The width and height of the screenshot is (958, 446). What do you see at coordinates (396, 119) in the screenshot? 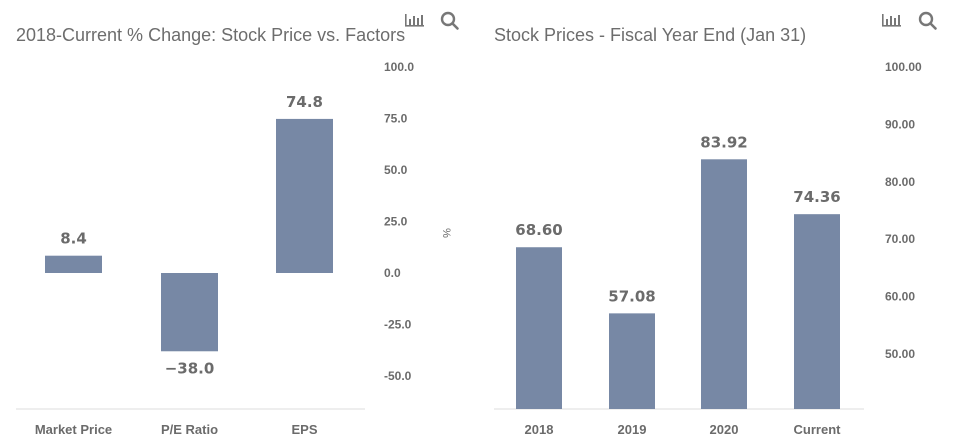
I see `y-tick-label: 75.0` at bounding box center [396, 119].